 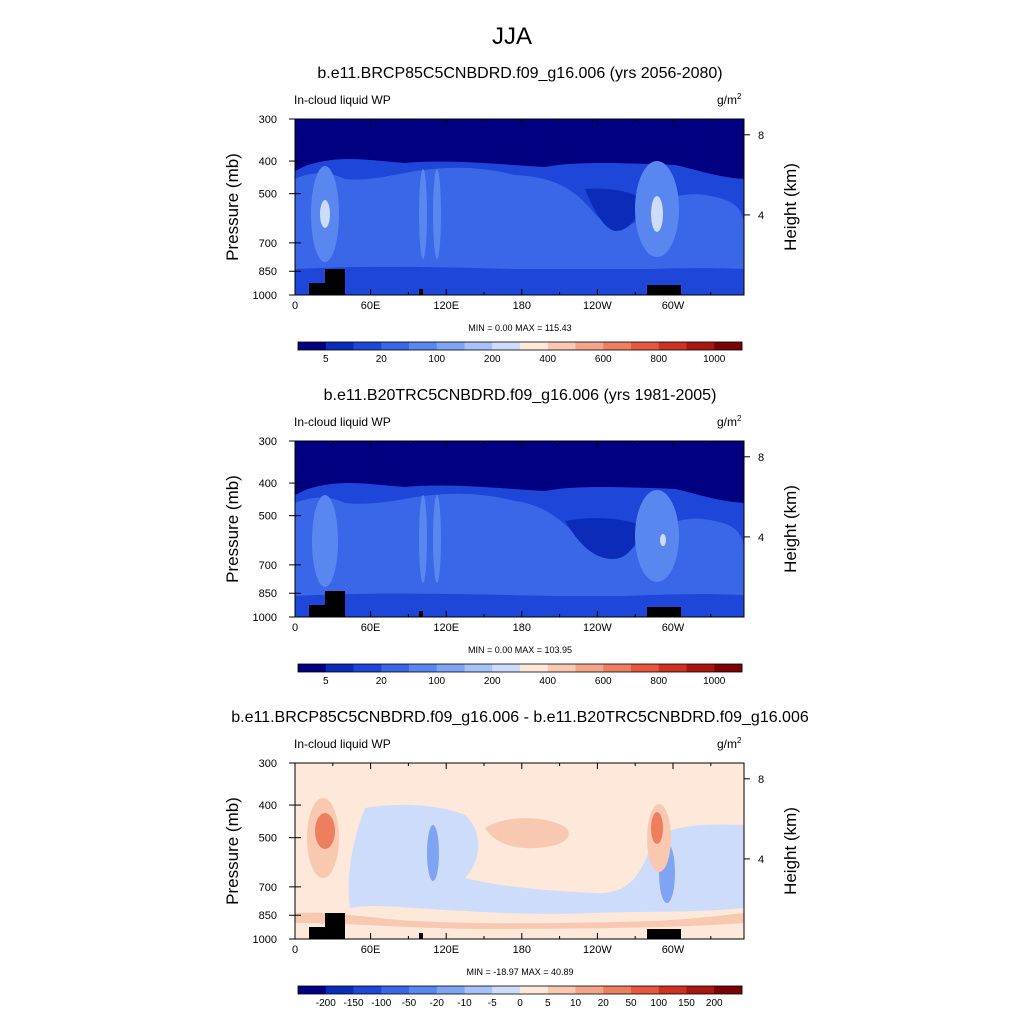 What do you see at coordinates (729, 99) in the screenshot?
I see `units-label: g/m2` at bounding box center [729, 99].